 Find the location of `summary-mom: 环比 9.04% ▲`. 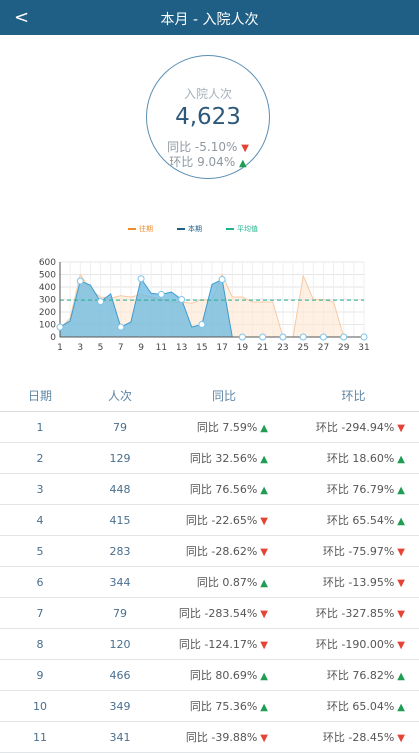

summary-mom: 环比 9.04% ▲ is located at coordinates (208, 161).